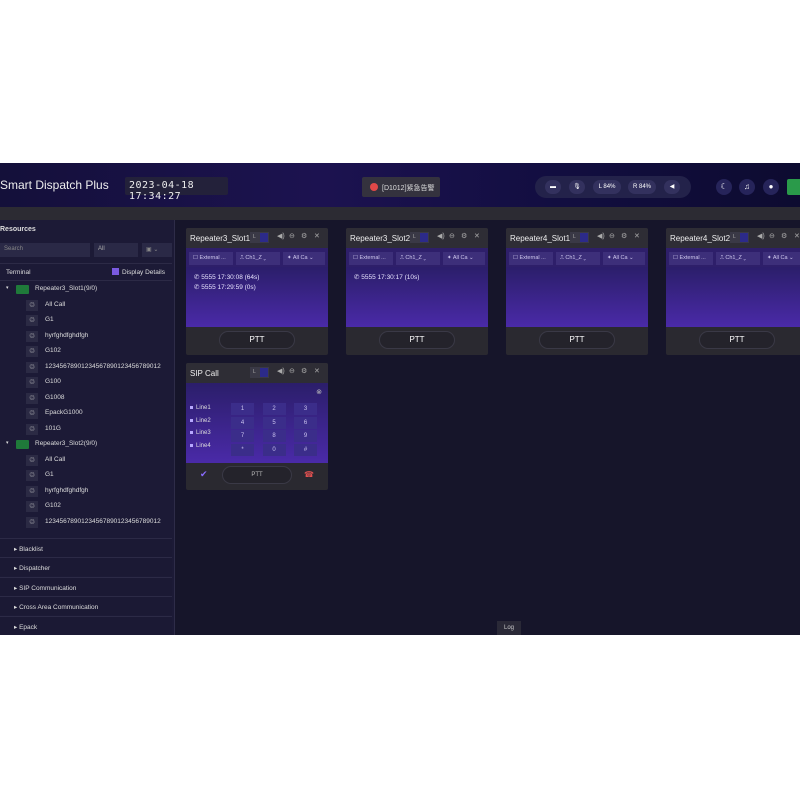 This screenshot has height=800, width=800. Describe the element at coordinates (642, 187) in the screenshot. I see `right-volume-button: R 84%` at that location.